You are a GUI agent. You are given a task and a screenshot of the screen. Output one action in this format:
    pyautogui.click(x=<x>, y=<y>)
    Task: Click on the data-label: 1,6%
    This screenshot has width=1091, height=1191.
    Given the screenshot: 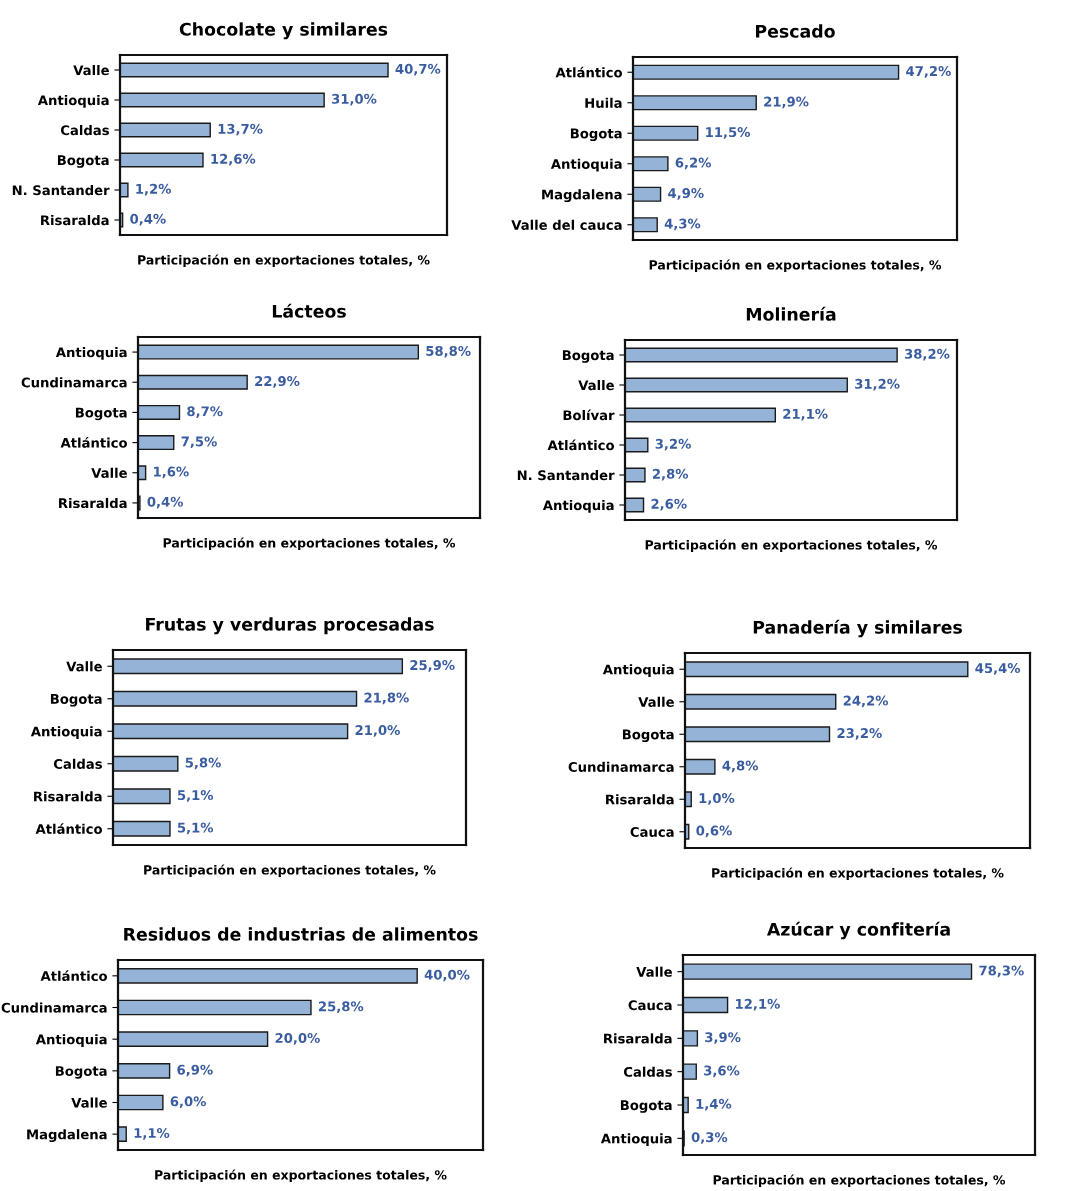 What is the action you would take?
    pyautogui.click(x=171, y=472)
    